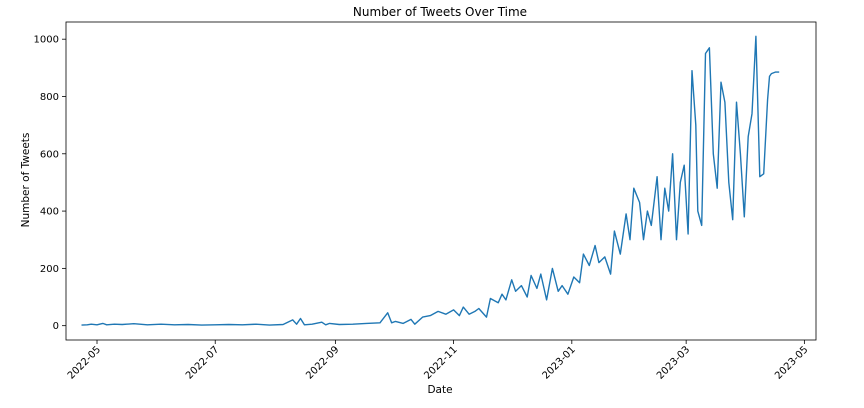 The image size is (864, 408). I want to click on x-tick-label: 2023-05, so click(791, 362).